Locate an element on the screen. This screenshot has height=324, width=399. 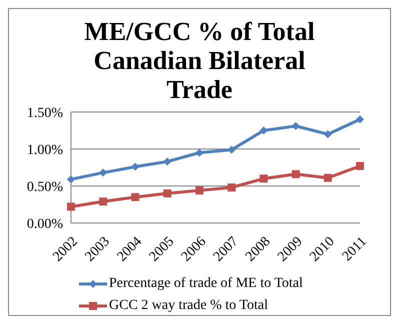
legend-label: Percentage of trade of ME to Total is located at coordinates (206, 284).